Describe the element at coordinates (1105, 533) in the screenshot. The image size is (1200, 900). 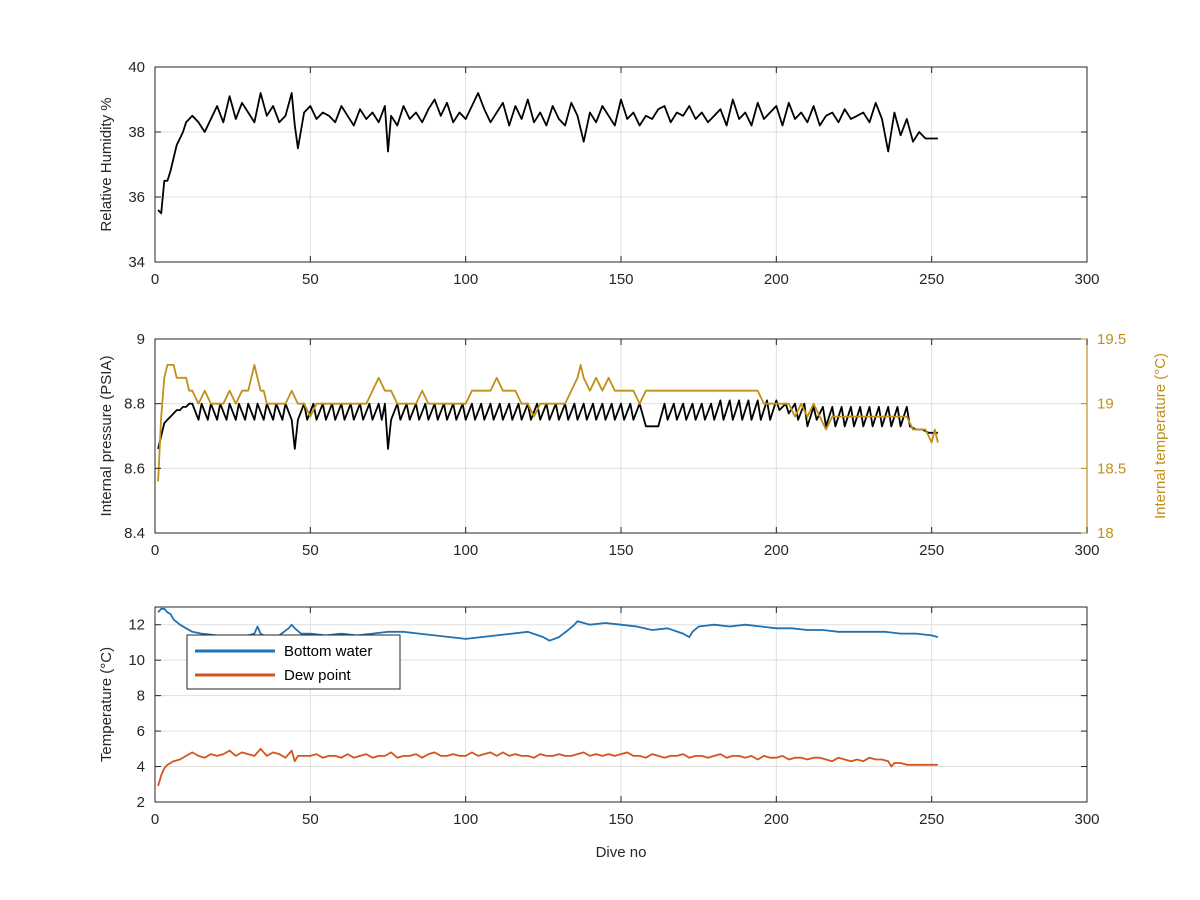
I see `y-right-tick-label: 18` at that location.